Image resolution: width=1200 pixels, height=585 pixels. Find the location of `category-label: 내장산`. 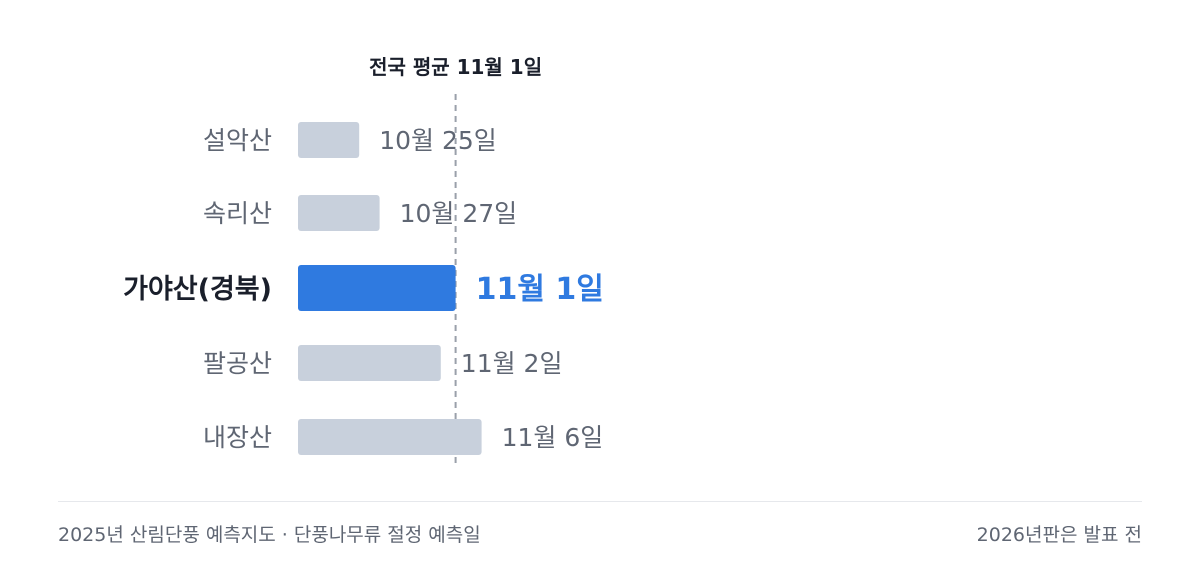

category-label: 내장산 is located at coordinates (237, 437).